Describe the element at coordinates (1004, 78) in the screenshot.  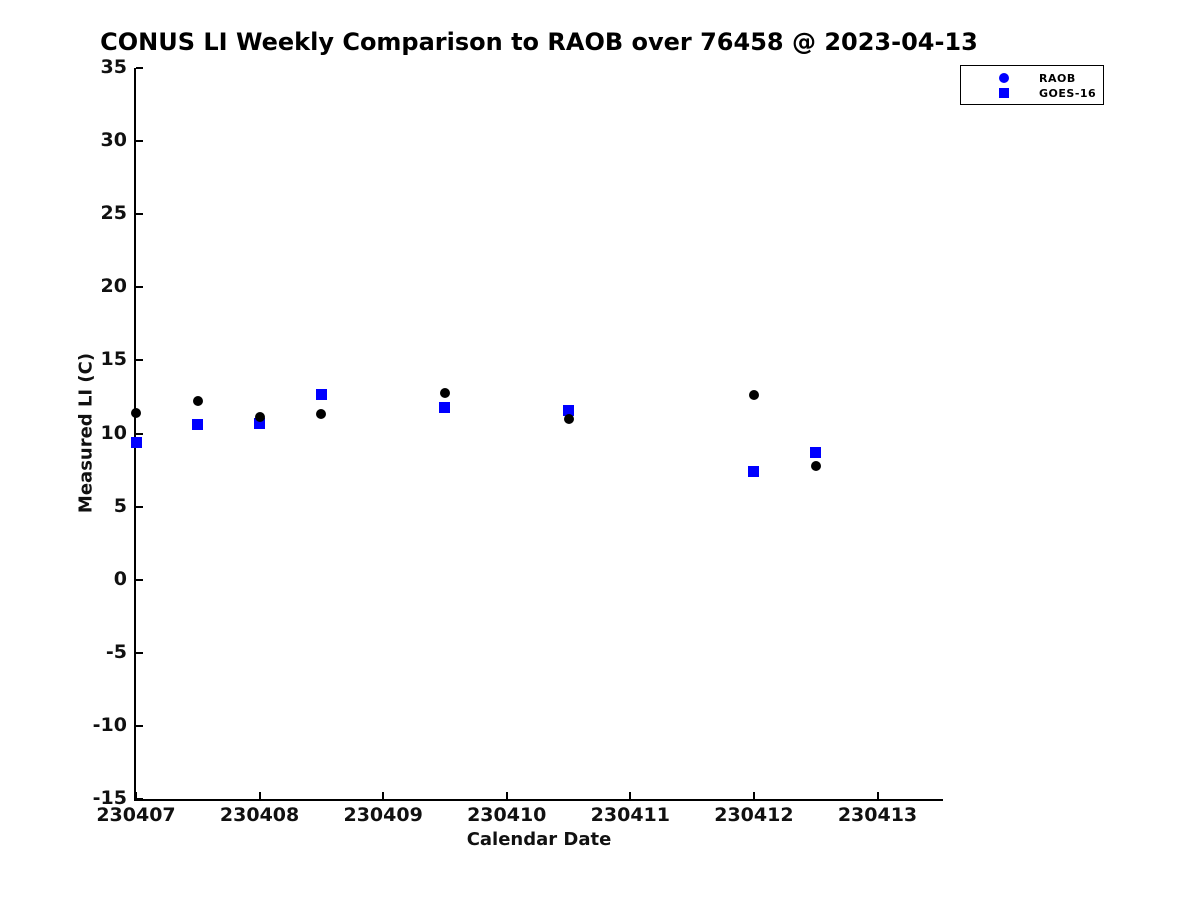
I see `legend-circle-icon` at that location.